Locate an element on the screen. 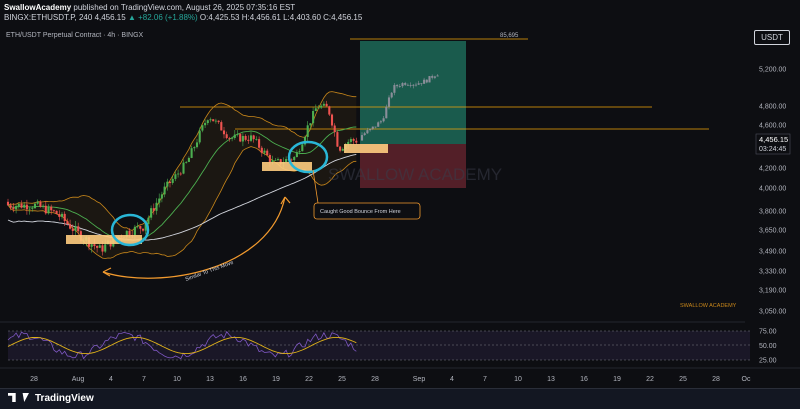 This screenshot has width=800, height=409. x-tick-label: 7 is located at coordinates (144, 379).